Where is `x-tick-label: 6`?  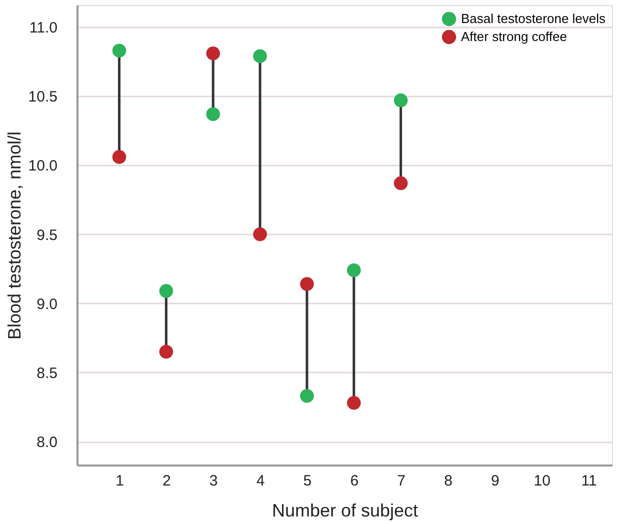 x-tick-label: 6 is located at coordinates (354, 481).